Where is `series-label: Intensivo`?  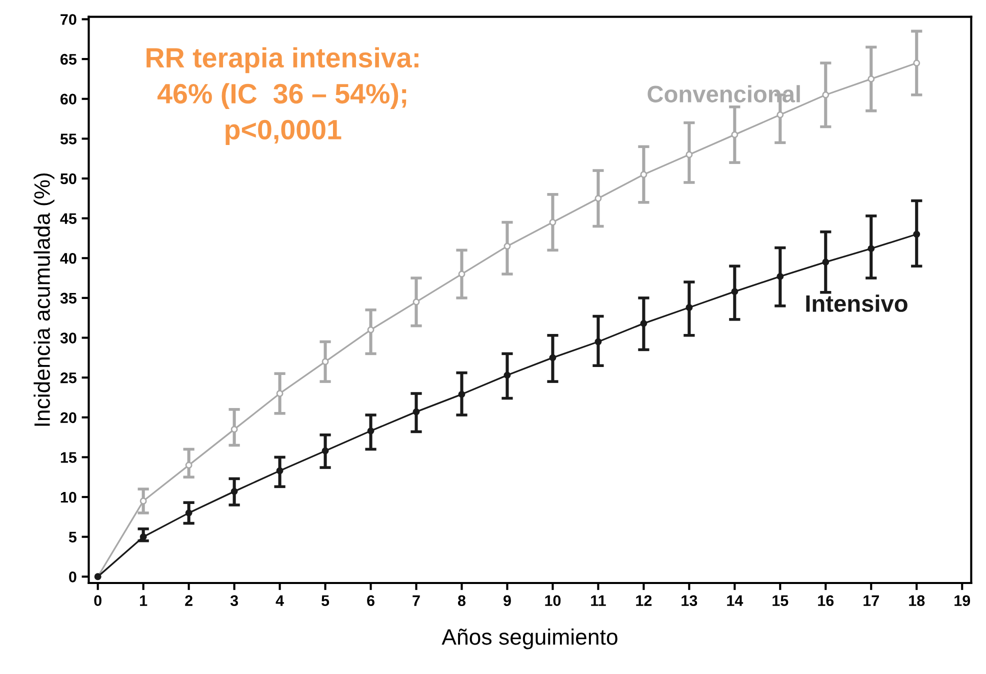 series-label: Intensivo is located at coordinates (857, 303).